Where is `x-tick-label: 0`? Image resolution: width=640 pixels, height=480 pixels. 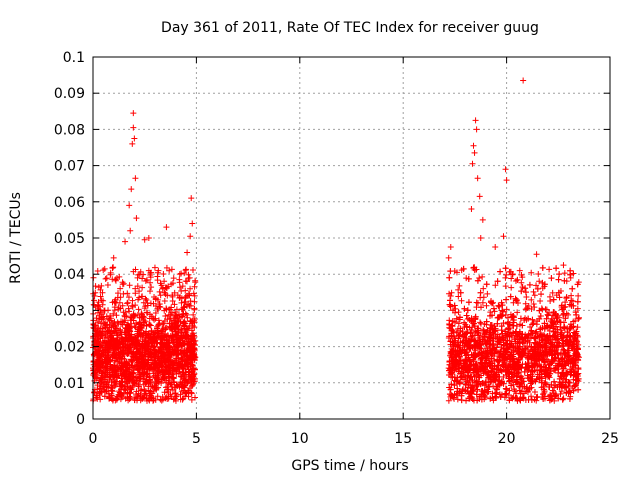 x-tick-label: 0 is located at coordinates (93, 439).